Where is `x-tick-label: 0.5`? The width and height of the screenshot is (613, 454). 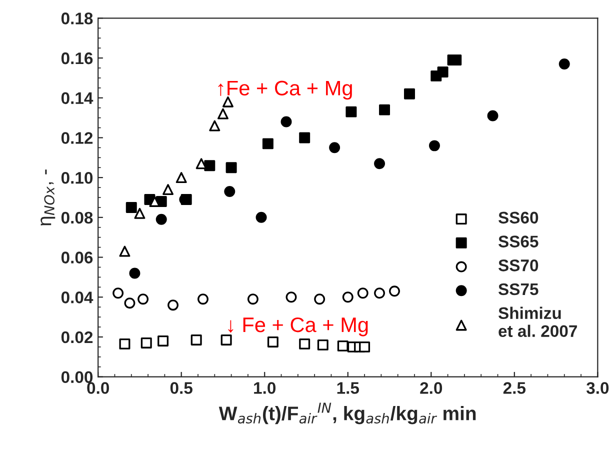
x-tick-label: 0.5 is located at coordinates (181, 388).